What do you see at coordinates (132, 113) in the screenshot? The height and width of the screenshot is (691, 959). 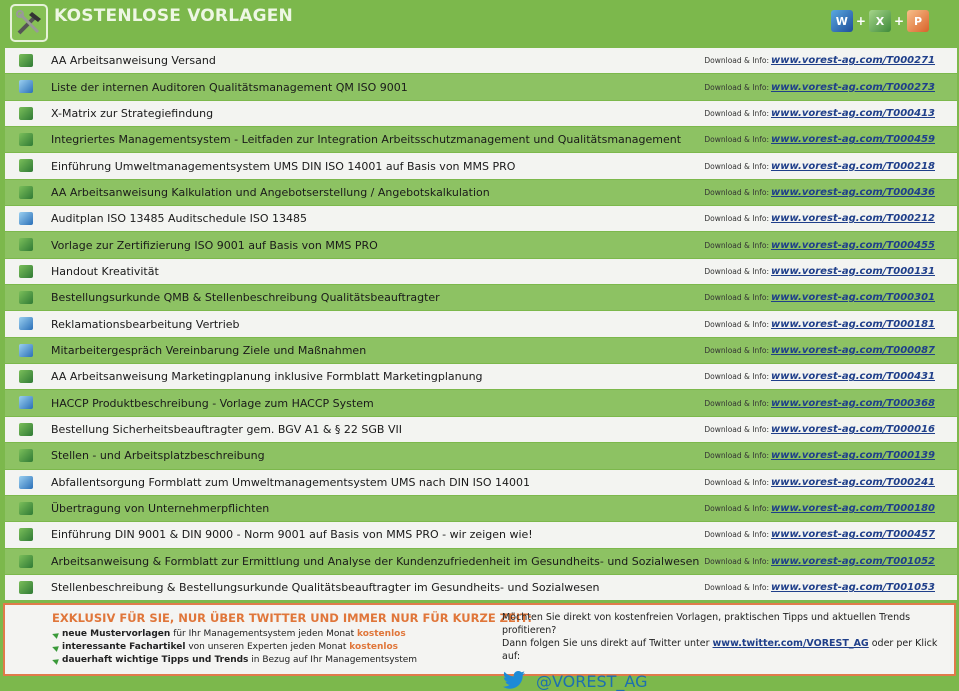 I see `template-title: X-Matrix zur Strategiefindung` at bounding box center [132, 113].